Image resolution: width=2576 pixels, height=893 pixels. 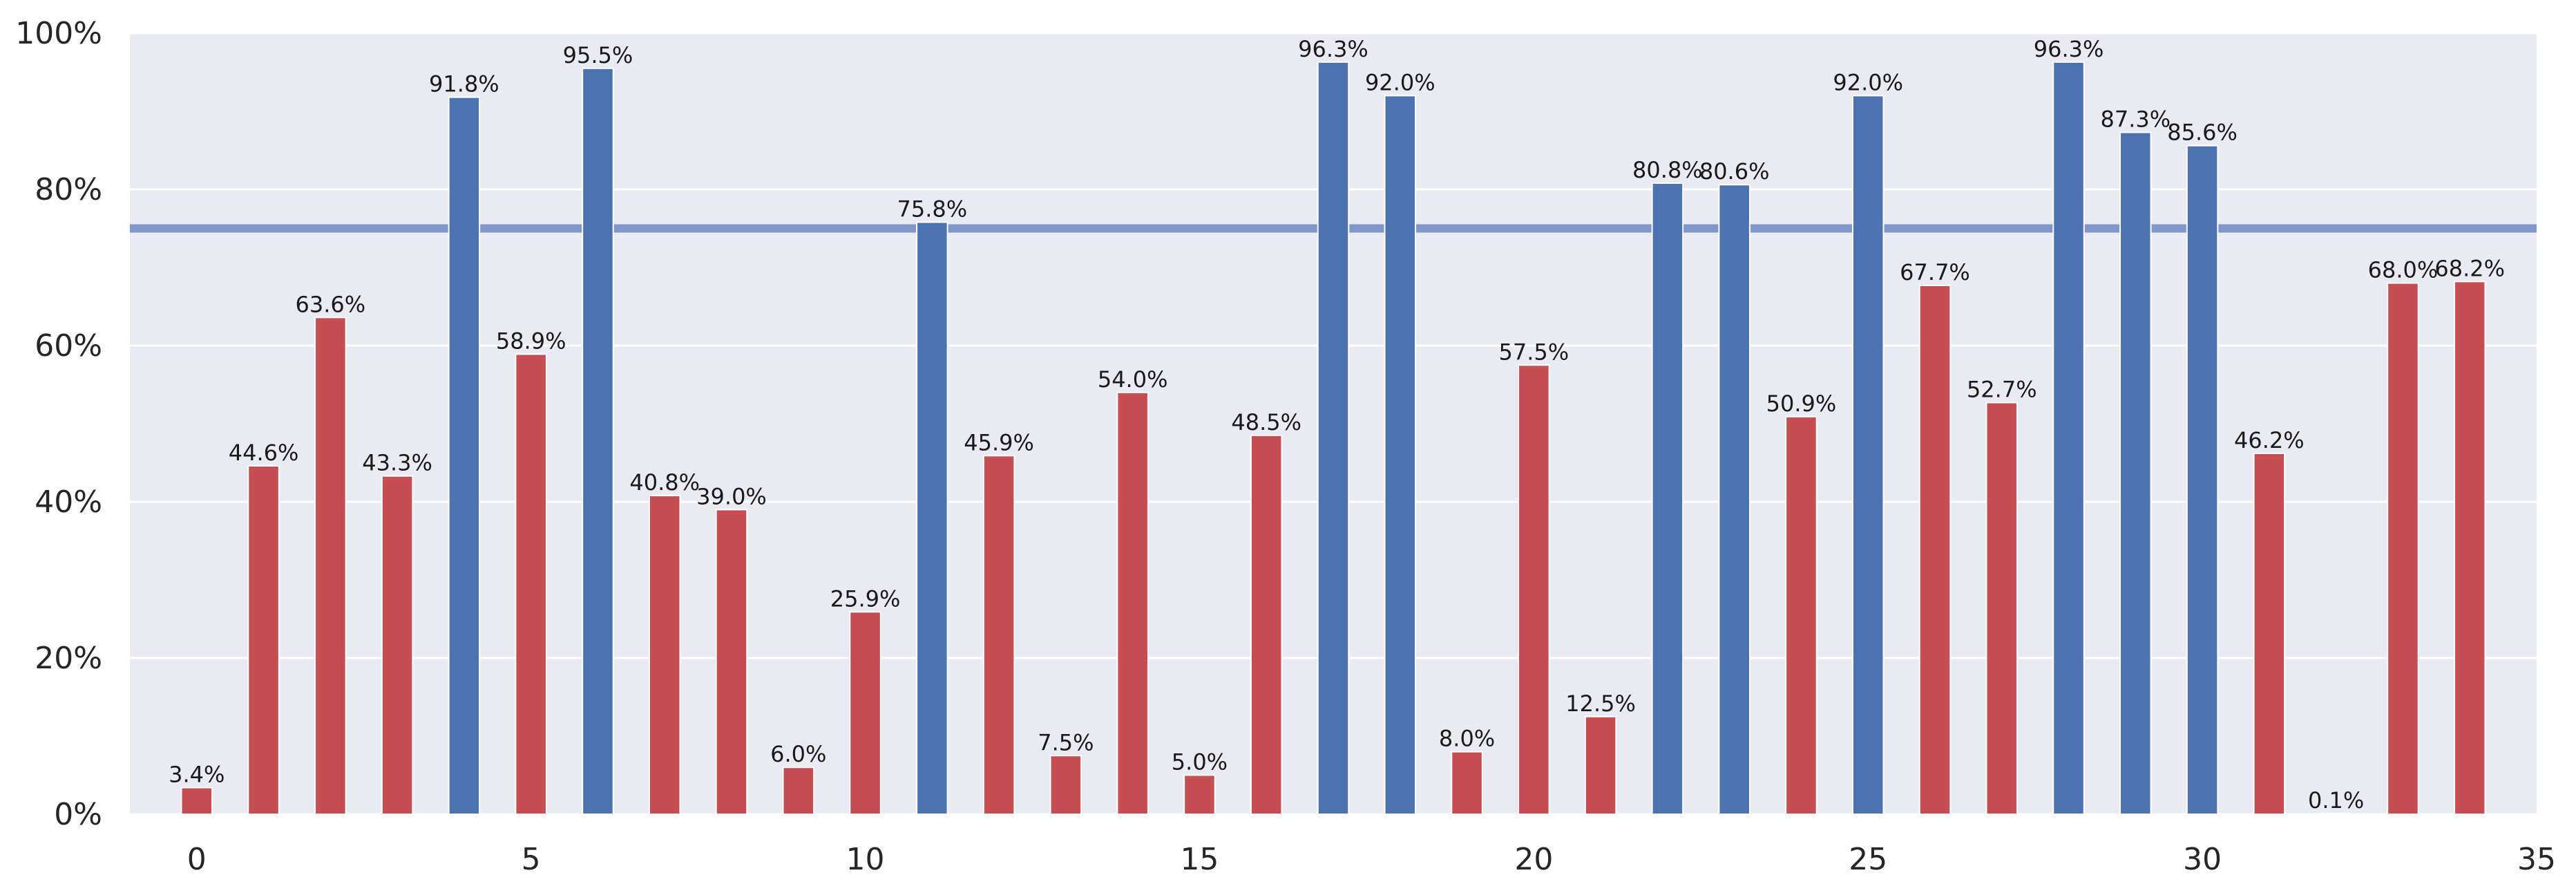 I want to click on x-tick-label: 5, so click(x=532, y=859).